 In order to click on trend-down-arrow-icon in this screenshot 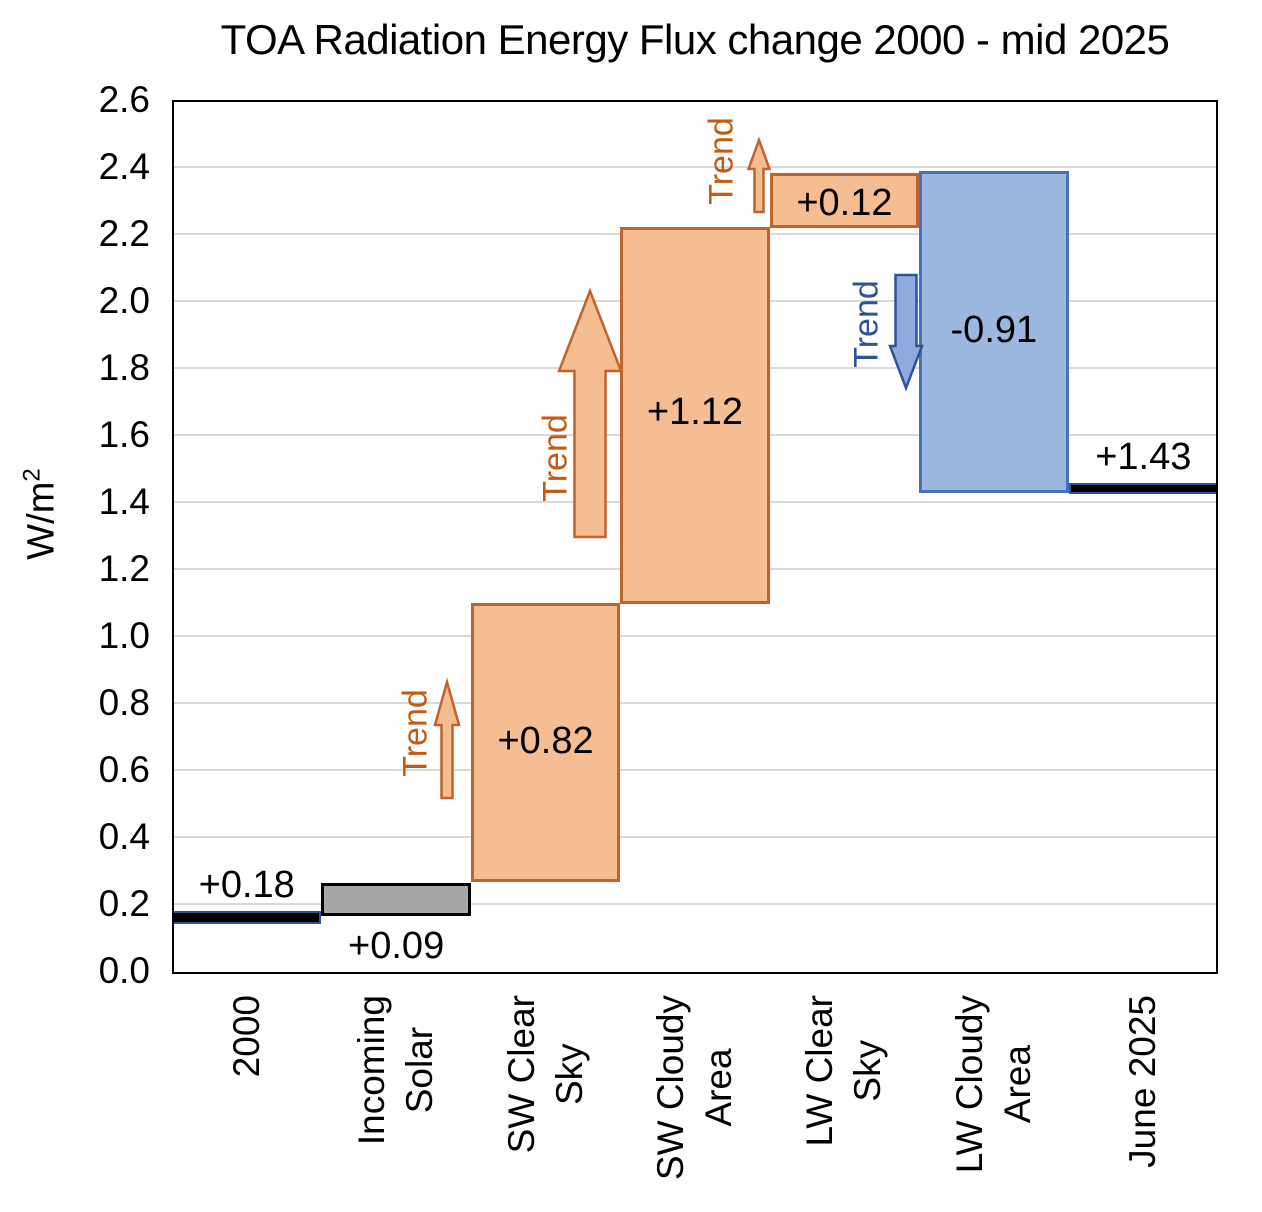, I will do `click(906, 332)`.